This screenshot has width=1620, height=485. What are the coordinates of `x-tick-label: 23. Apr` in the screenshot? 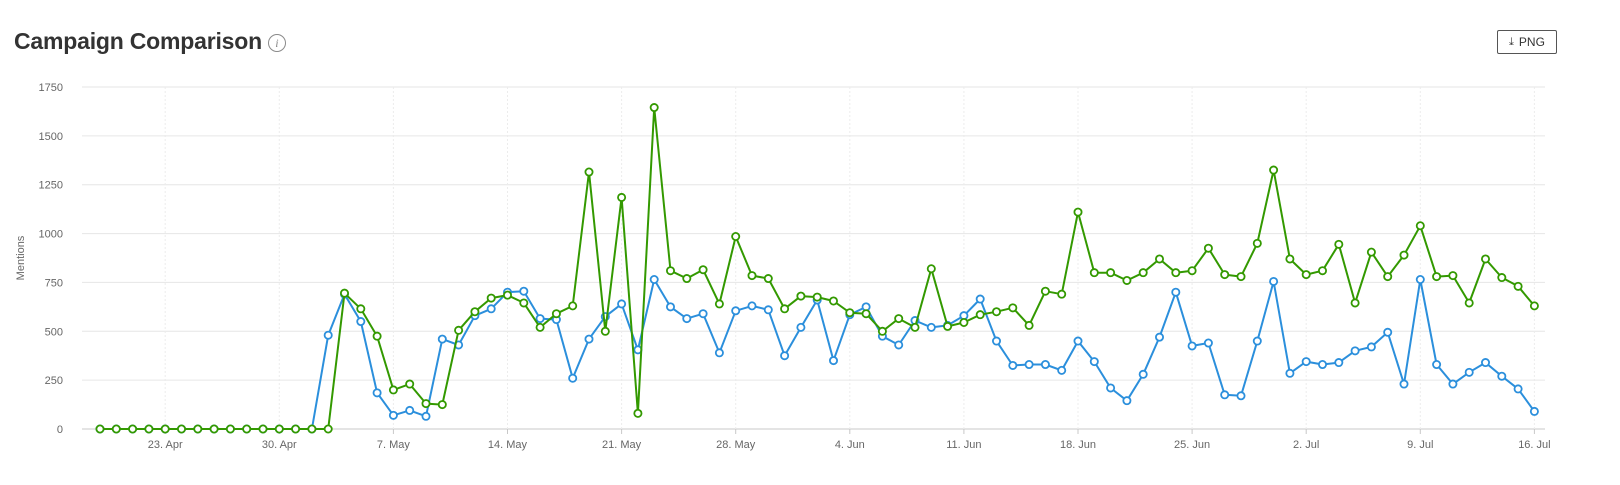 It's located at (165, 445).